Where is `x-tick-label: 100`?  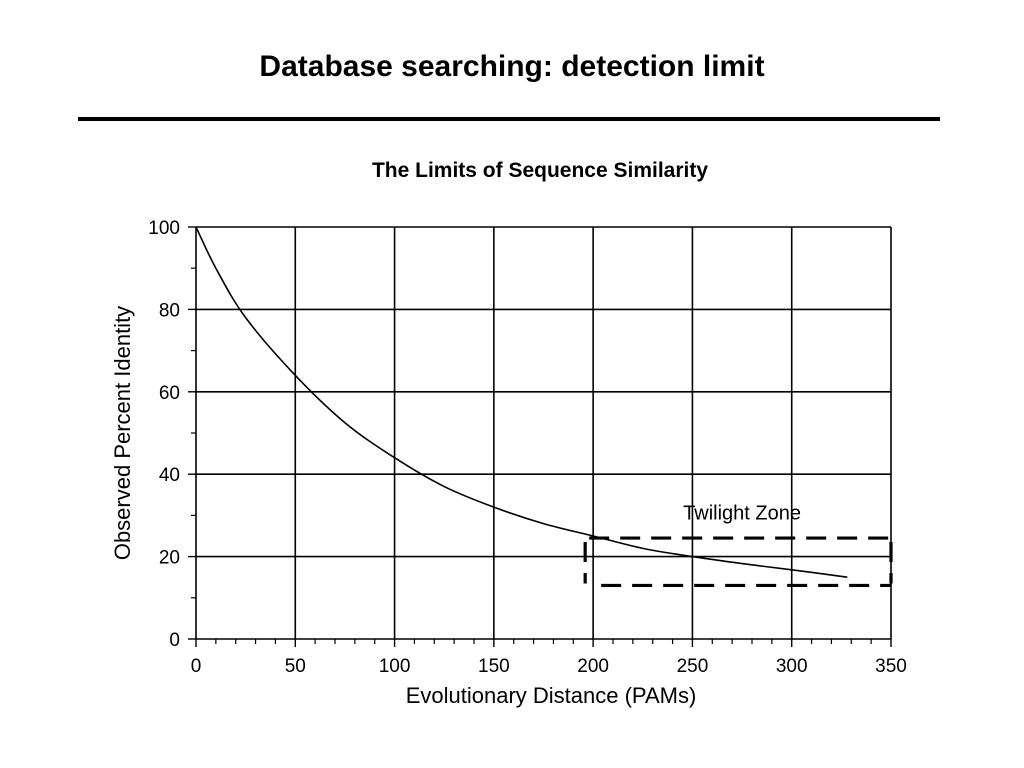
x-tick-label: 100 is located at coordinates (395, 666).